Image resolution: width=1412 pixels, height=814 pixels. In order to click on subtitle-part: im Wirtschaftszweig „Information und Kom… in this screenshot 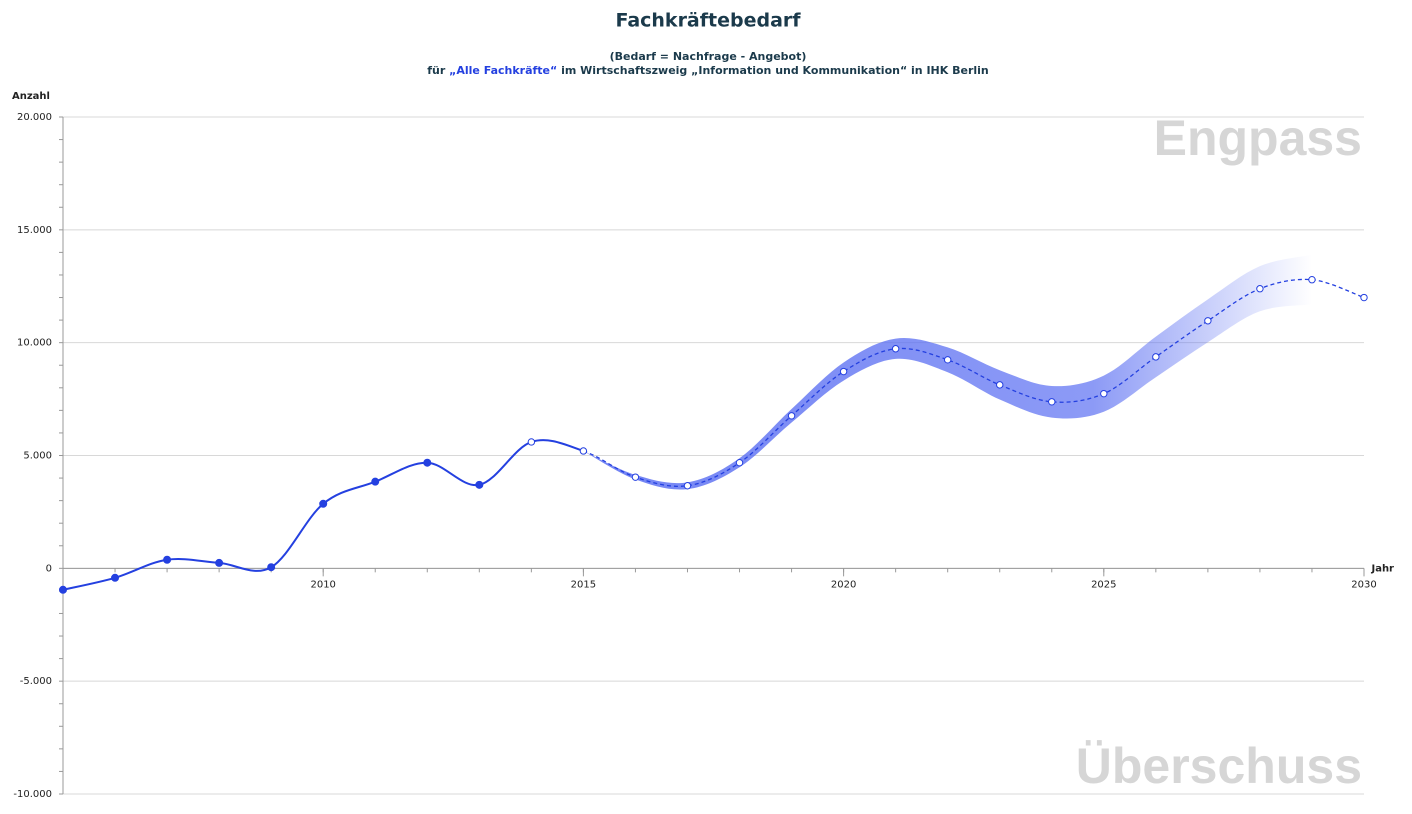, I will do `click(773, 70)`.